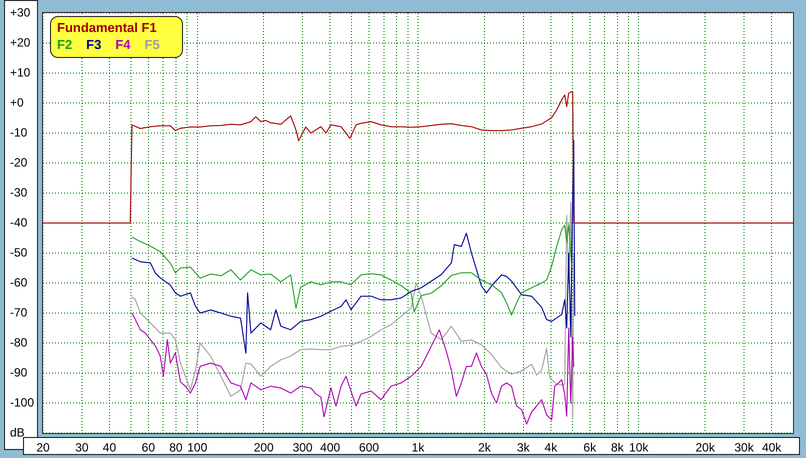  I want to click on text: F3, so click(94, 44).